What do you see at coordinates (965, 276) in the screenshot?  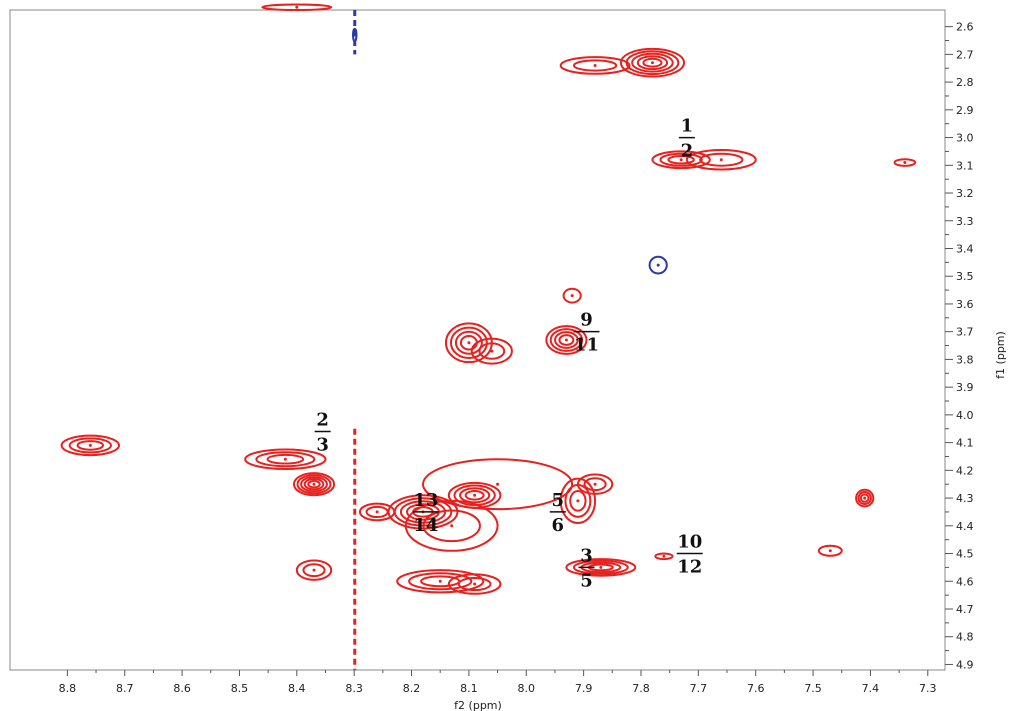 I see `y-tick-label-9: 3.5` at bounding box center [965, 276].